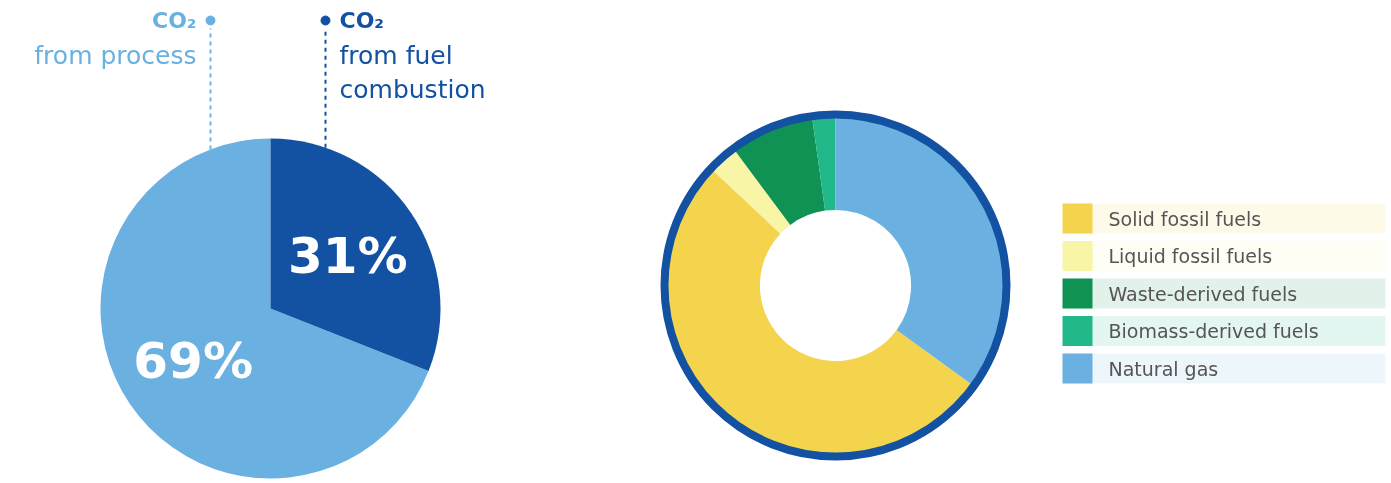 The width and height of the screenshot is (1391, 483). I want to click on data-label: 69%, so click(193, 361).